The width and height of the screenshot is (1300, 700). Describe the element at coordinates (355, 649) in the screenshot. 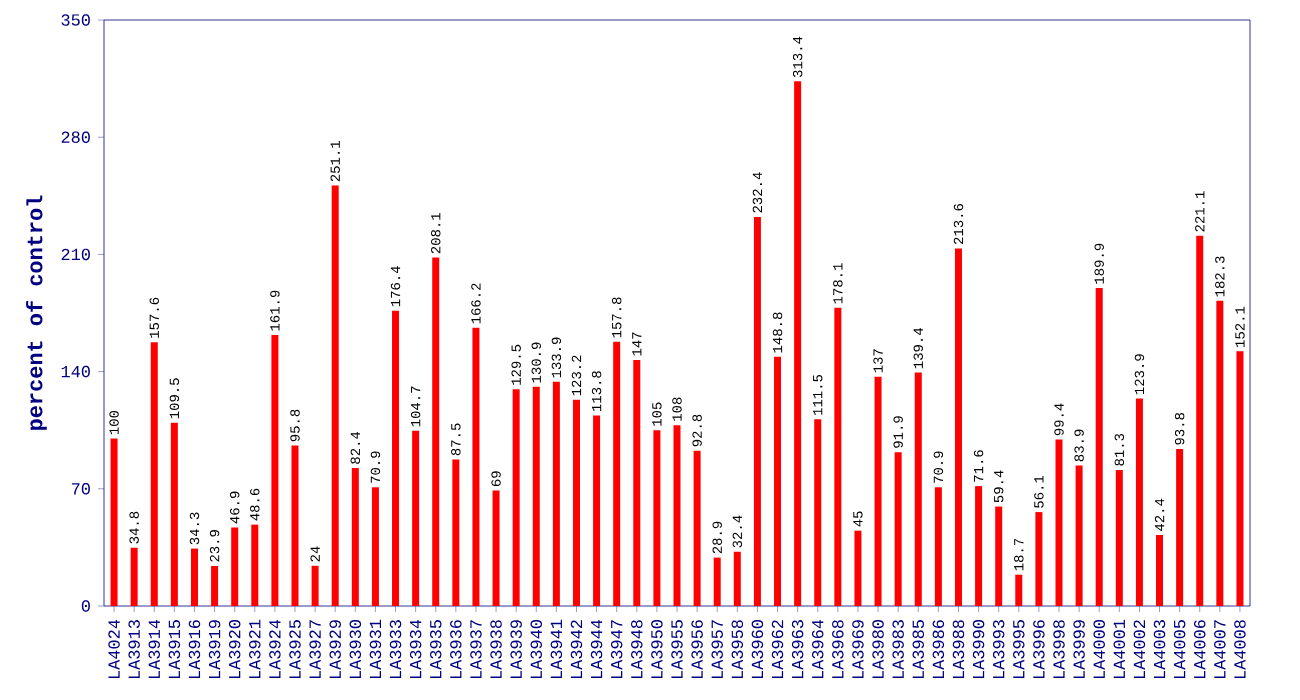

I see `x-tick-label: LA3930` at that location.